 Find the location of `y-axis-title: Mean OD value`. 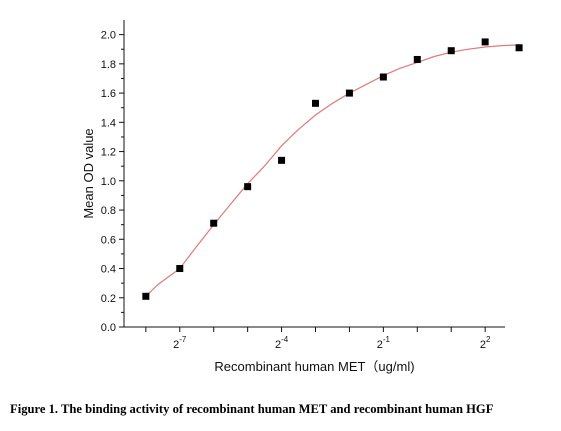

y-axis-title: Mean OD value is located at coordinates (88, 173).